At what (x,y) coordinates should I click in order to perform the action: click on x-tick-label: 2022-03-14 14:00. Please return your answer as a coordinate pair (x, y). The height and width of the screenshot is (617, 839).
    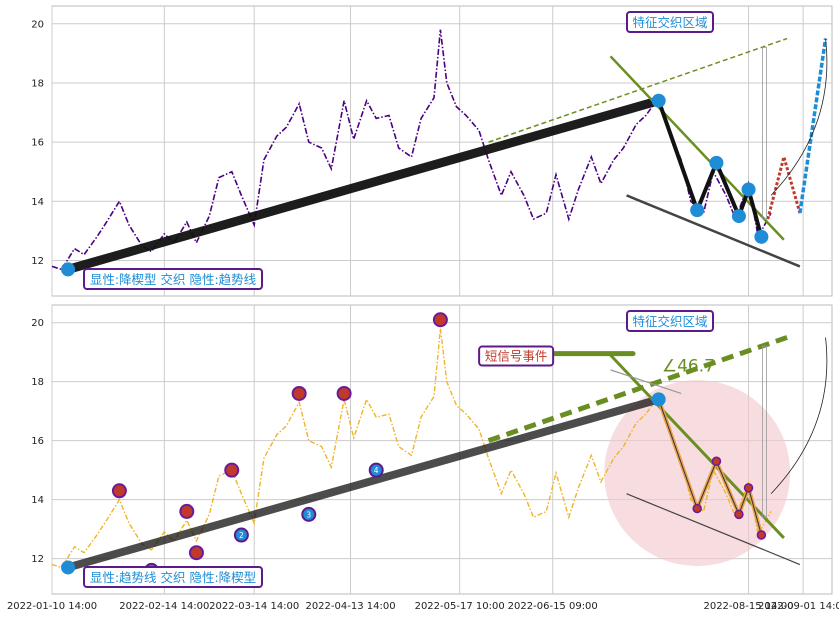
    Looking at the image, I should click on (254, 606).